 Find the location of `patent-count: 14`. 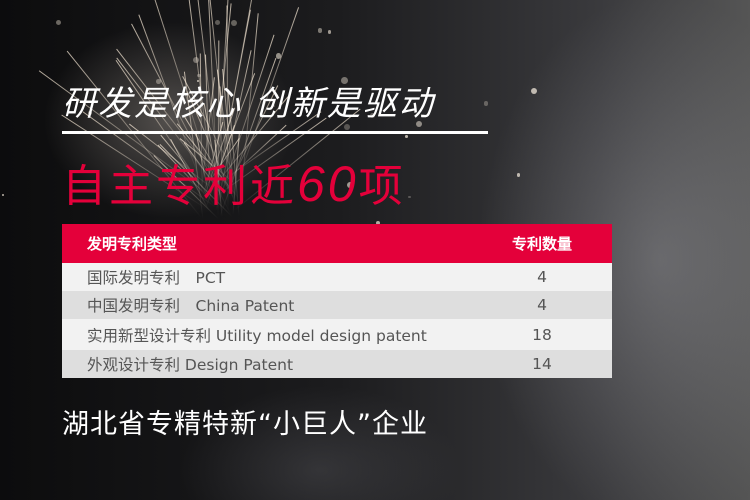

patent-count: 14 is located at coordinates (542, 364).